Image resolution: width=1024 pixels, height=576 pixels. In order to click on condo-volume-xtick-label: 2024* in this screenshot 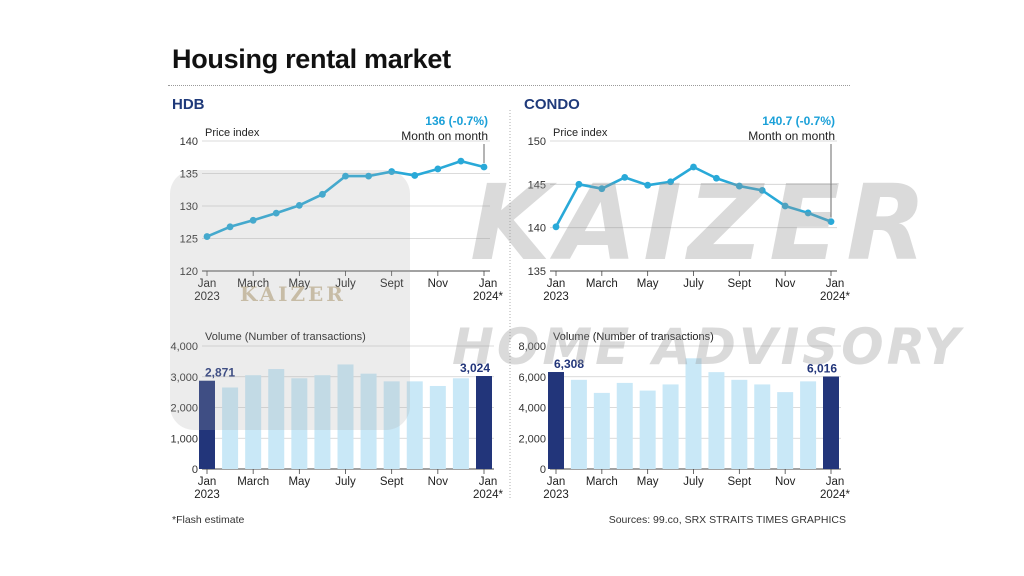, I will do `click(835, 495)`.